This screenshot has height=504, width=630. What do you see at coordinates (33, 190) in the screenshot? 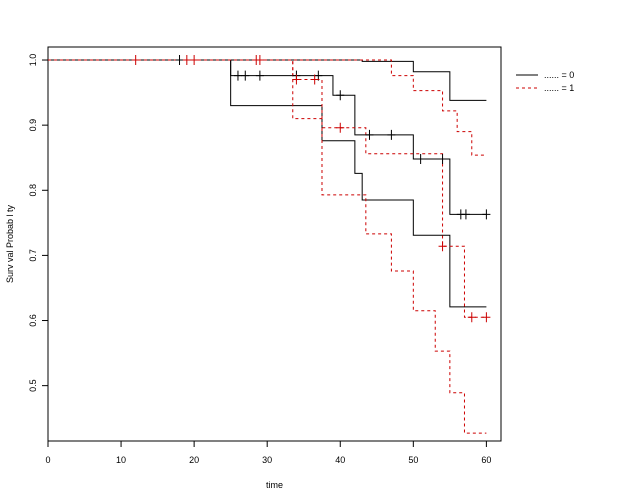
I see `y-tick-label: 0.8` at bounding box center [33, 190].